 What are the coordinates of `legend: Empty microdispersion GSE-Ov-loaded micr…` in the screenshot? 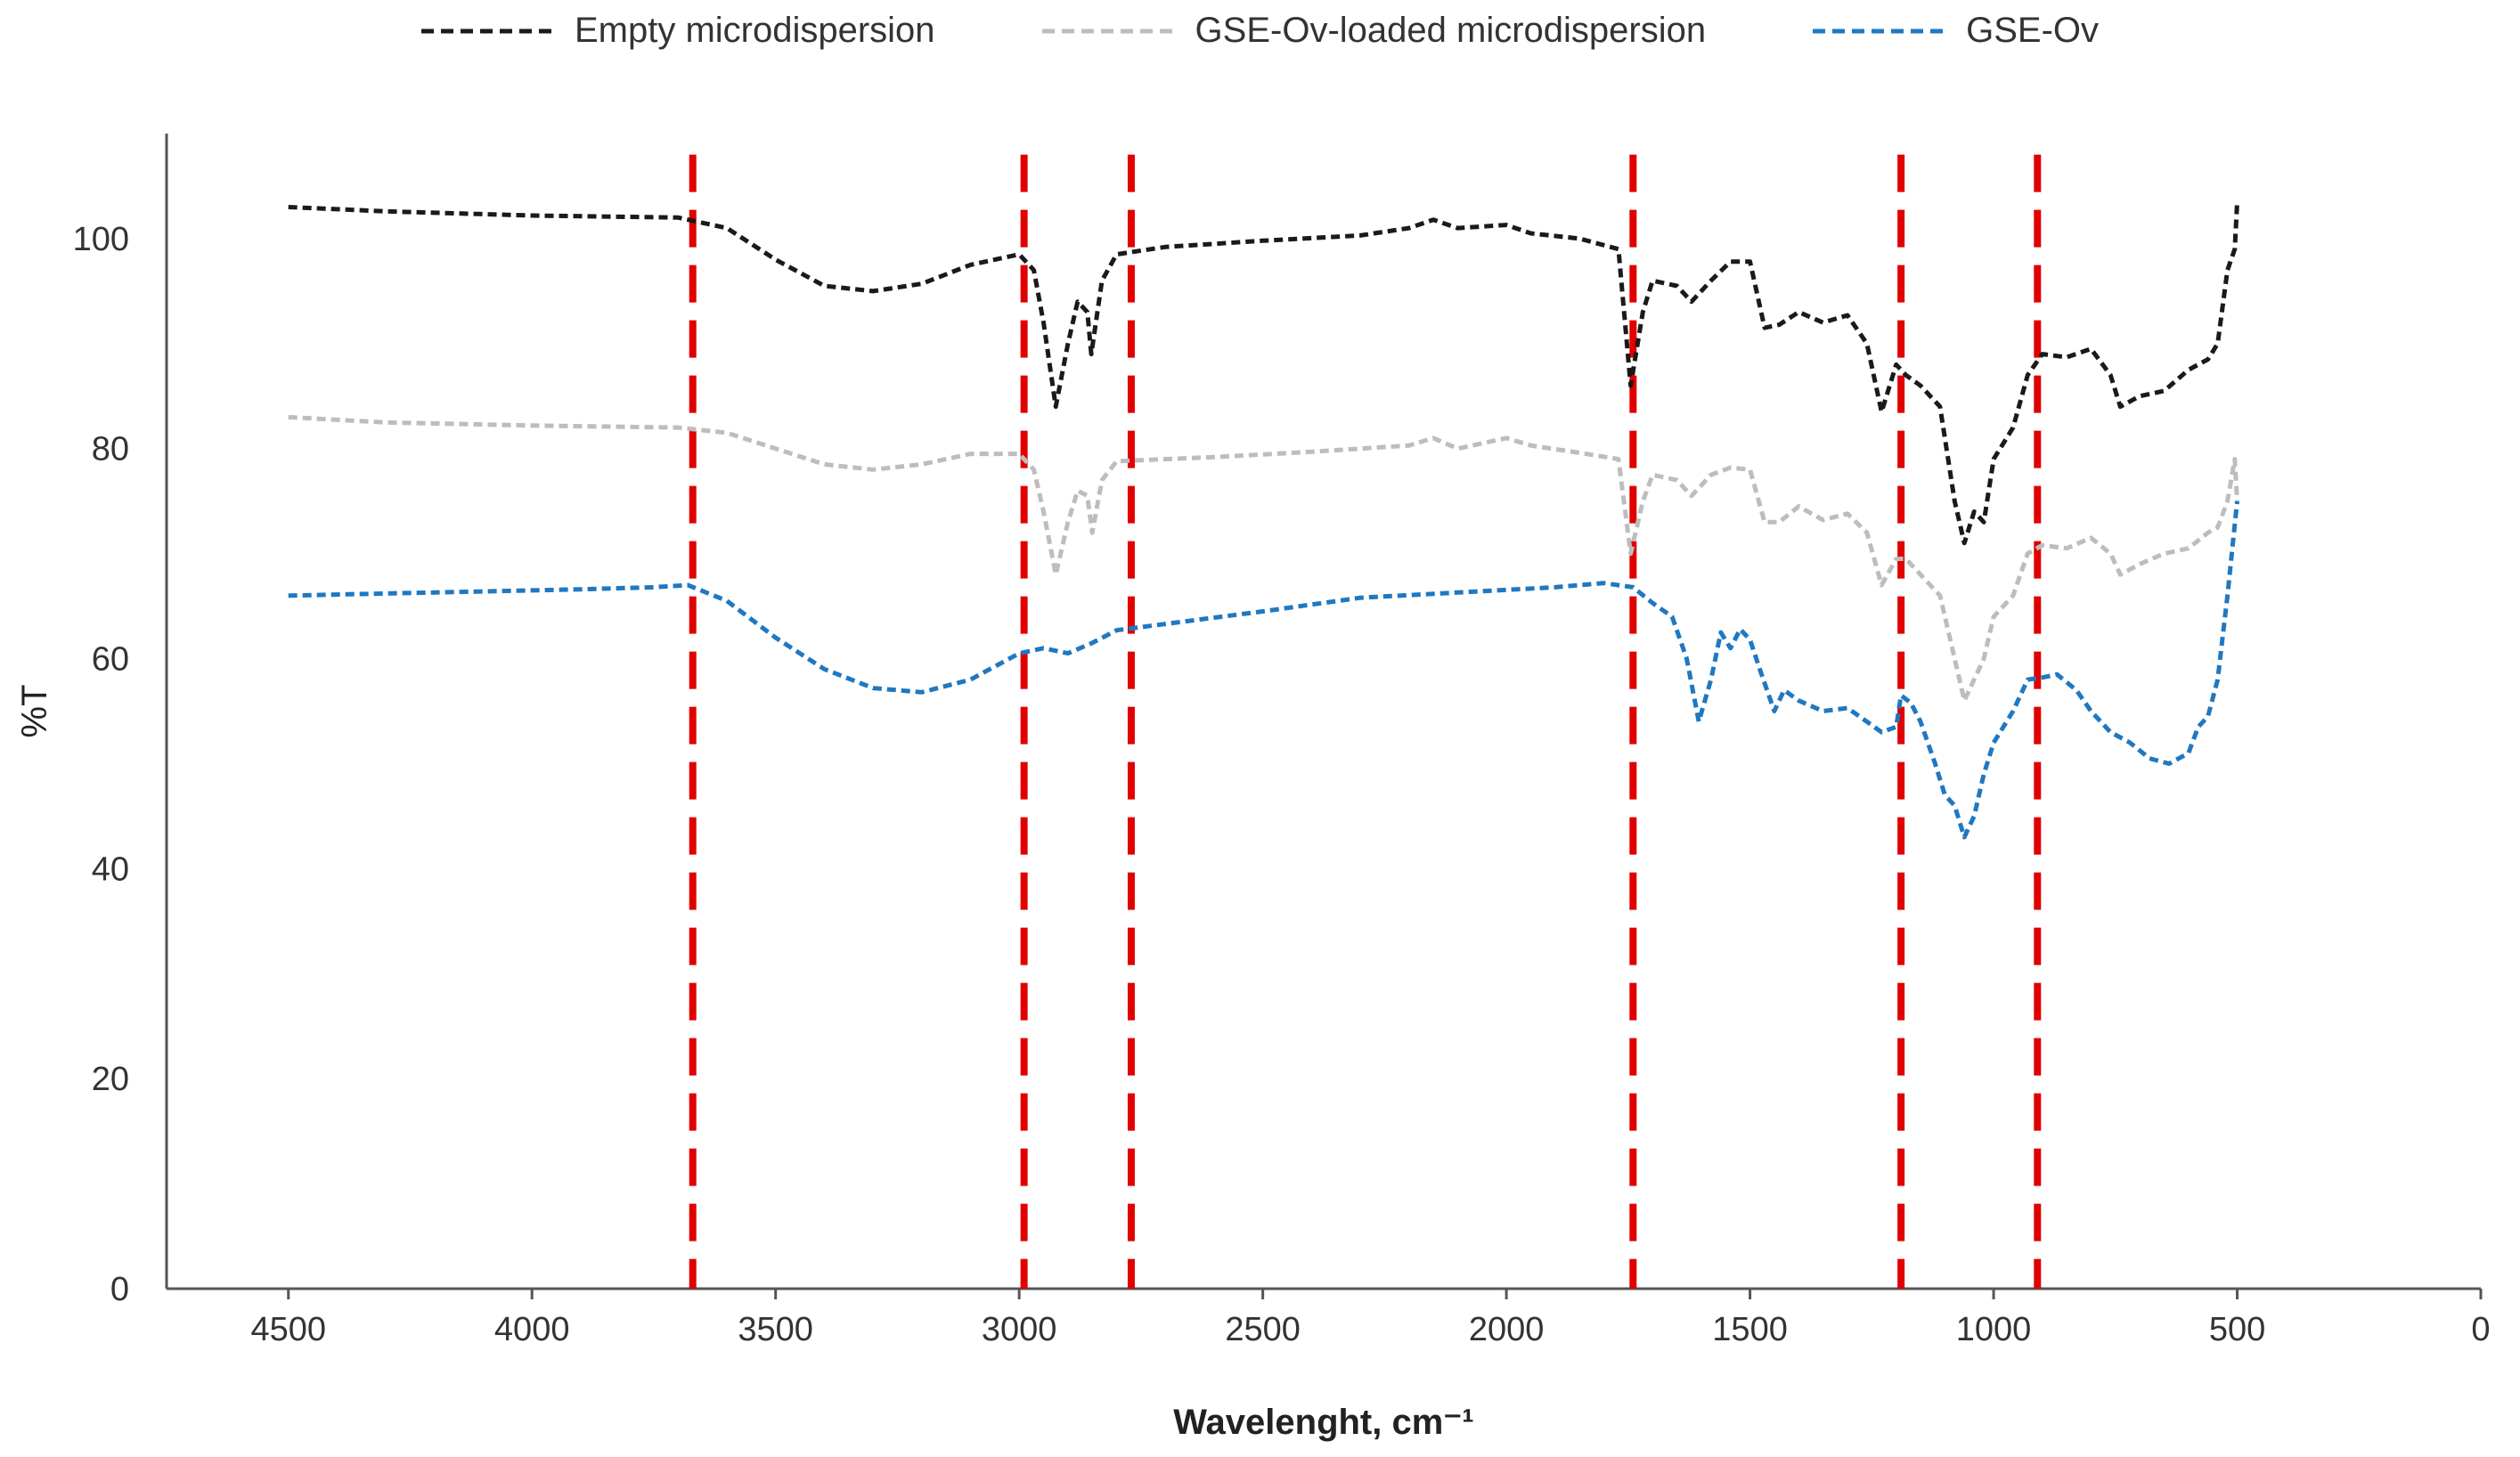 It's located at (1260, 31).